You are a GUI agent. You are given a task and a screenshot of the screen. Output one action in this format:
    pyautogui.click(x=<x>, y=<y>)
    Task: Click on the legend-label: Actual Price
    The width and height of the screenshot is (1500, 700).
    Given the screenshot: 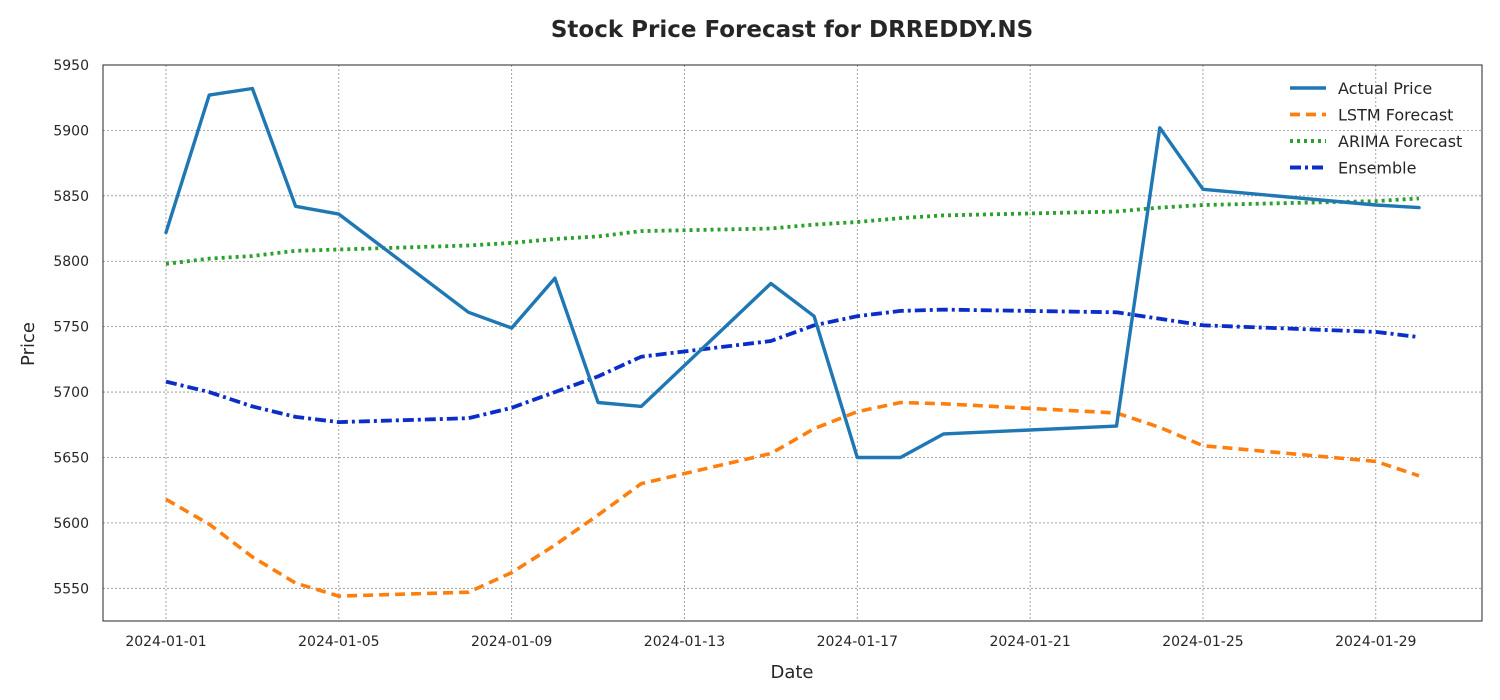 What is the action you would take?
    pyautogui.click(x=1385, y=88)
    